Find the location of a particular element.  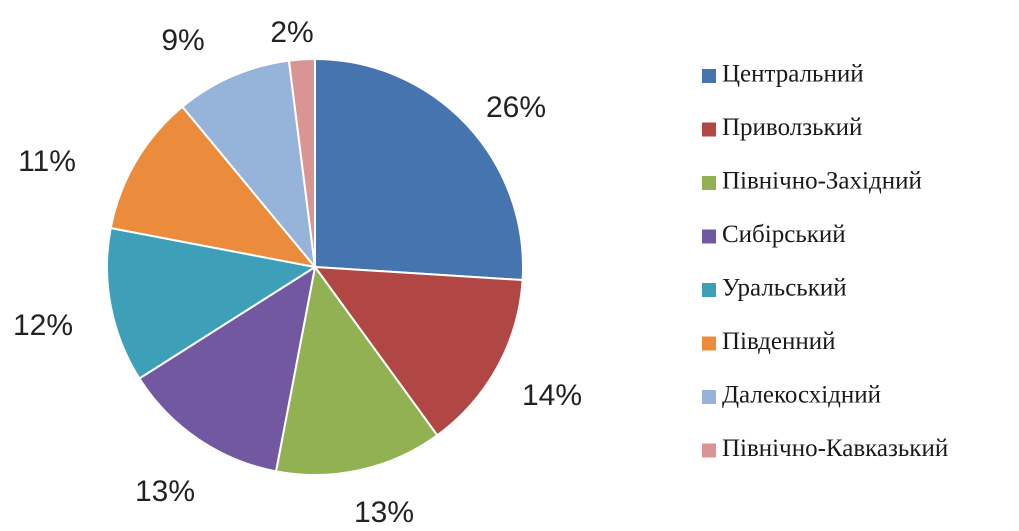

slice-data-label: 12% is located at coordinates (43, 325).